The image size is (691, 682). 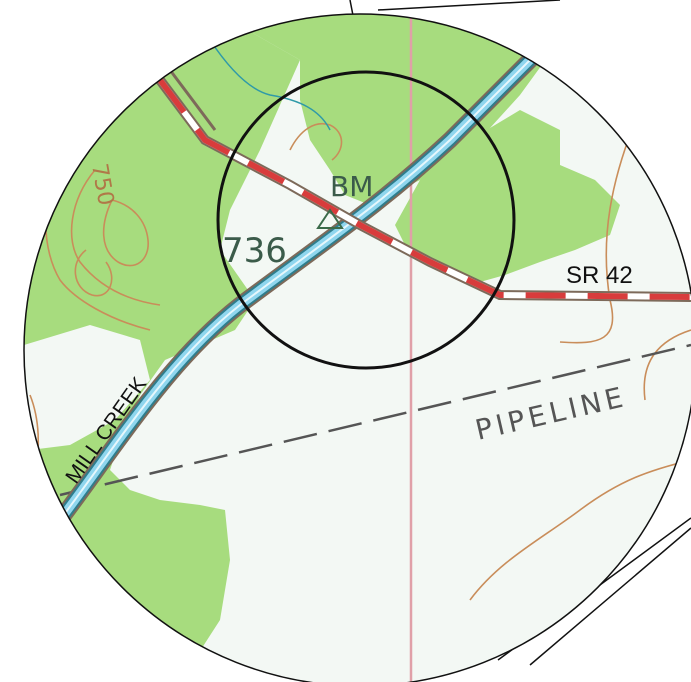 I want to click on clearing, so click(x=87, y=387).